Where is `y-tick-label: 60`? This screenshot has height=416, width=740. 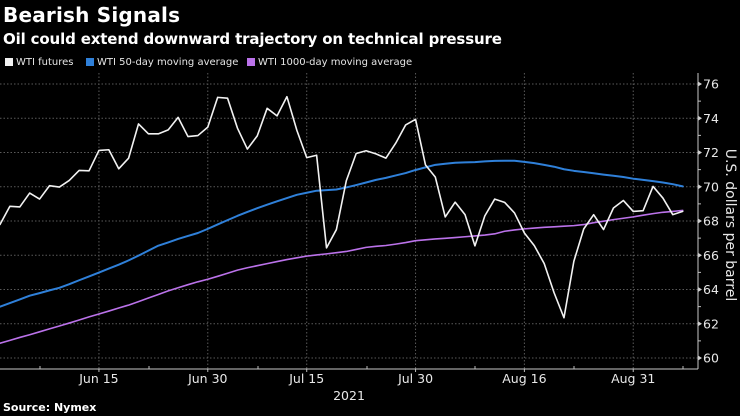 y-tick-label: 60 is located at coordinates (711, 358).